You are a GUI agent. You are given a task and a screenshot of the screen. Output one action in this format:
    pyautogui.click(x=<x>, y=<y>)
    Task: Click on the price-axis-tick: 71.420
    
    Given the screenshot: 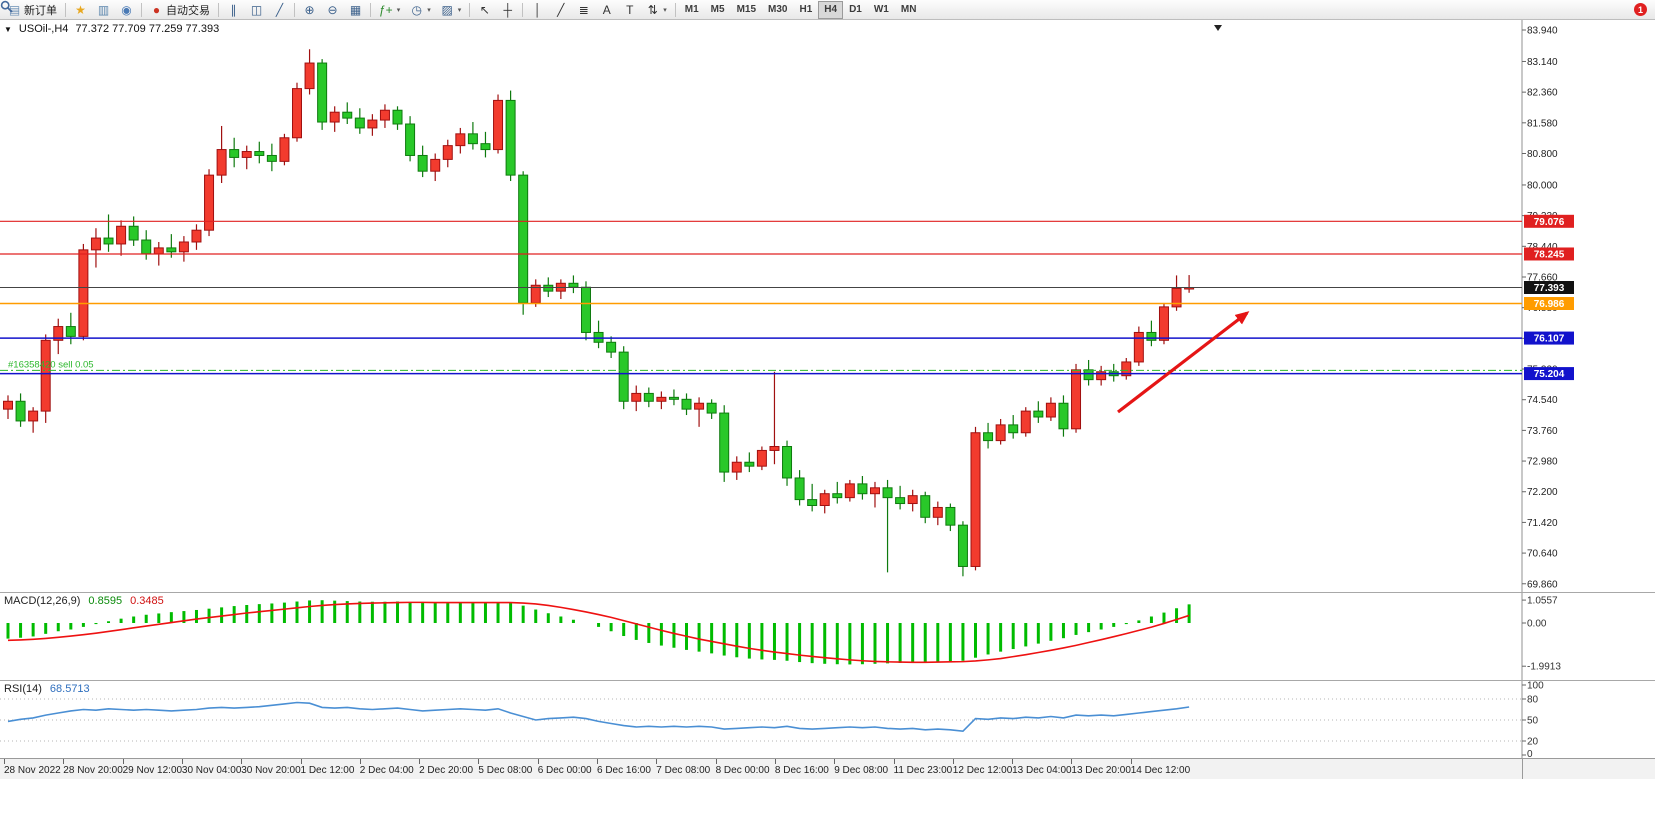 What is the action you would take?
    pyautogui.click(x=1542, y=523)
    